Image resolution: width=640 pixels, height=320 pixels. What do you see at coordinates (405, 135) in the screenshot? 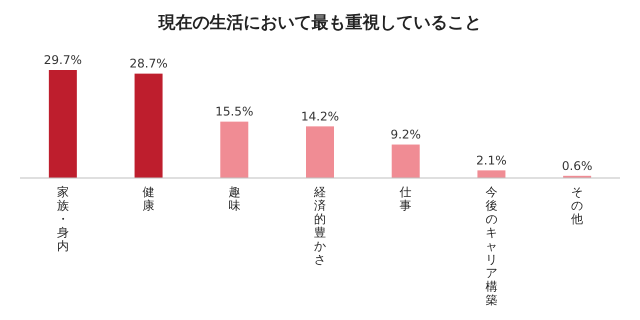
I see `data-label: 9.2%` at bounding box center [405, 135].